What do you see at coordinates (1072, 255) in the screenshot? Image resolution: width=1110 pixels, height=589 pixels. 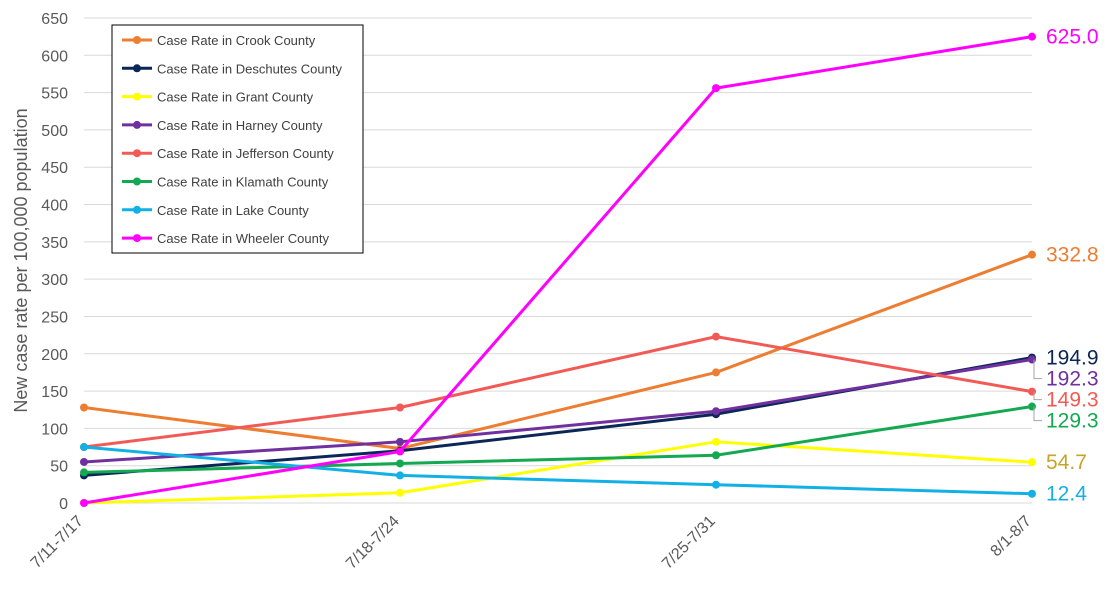 I see `end-value-label: 332.8` at bounding box center [1072, 255].